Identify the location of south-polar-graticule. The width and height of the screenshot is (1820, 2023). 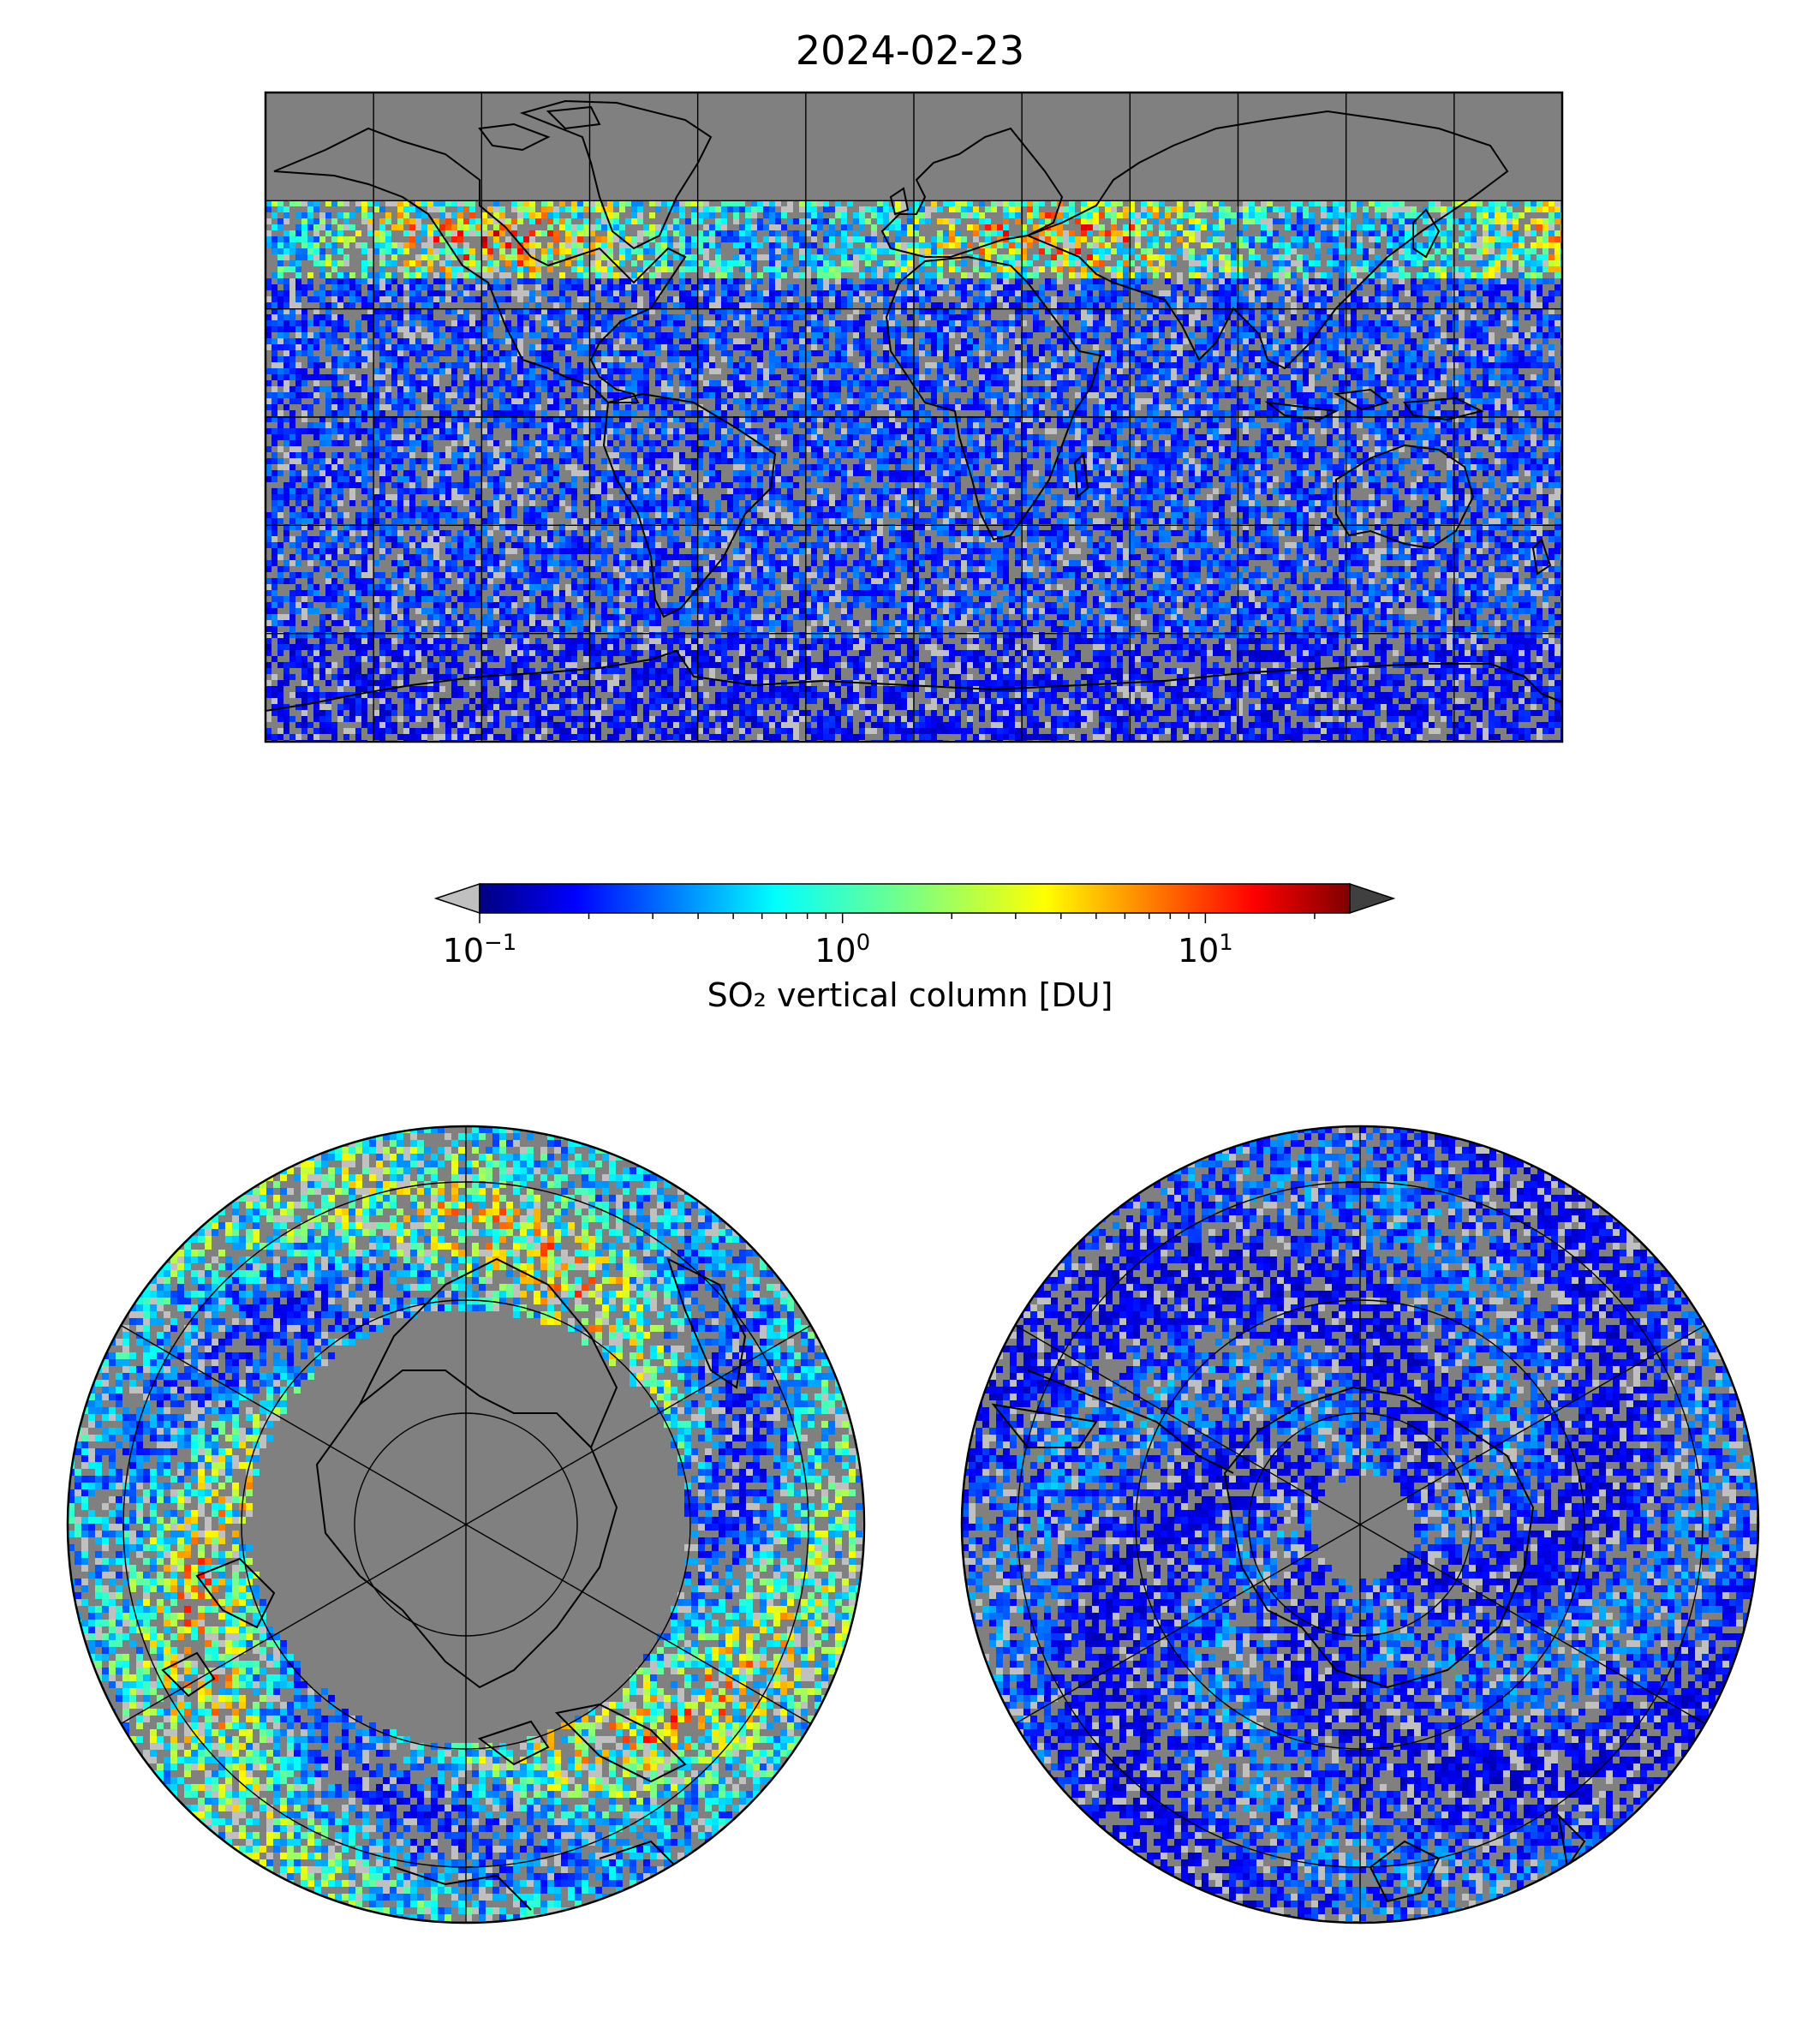
(1360, 1524).